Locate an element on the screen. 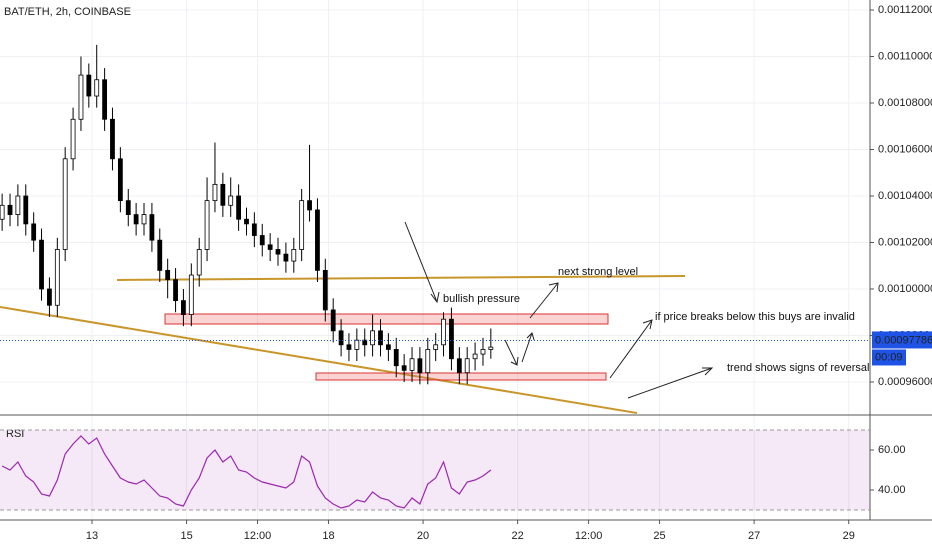  trend-line is located at coordinates (319, 360).